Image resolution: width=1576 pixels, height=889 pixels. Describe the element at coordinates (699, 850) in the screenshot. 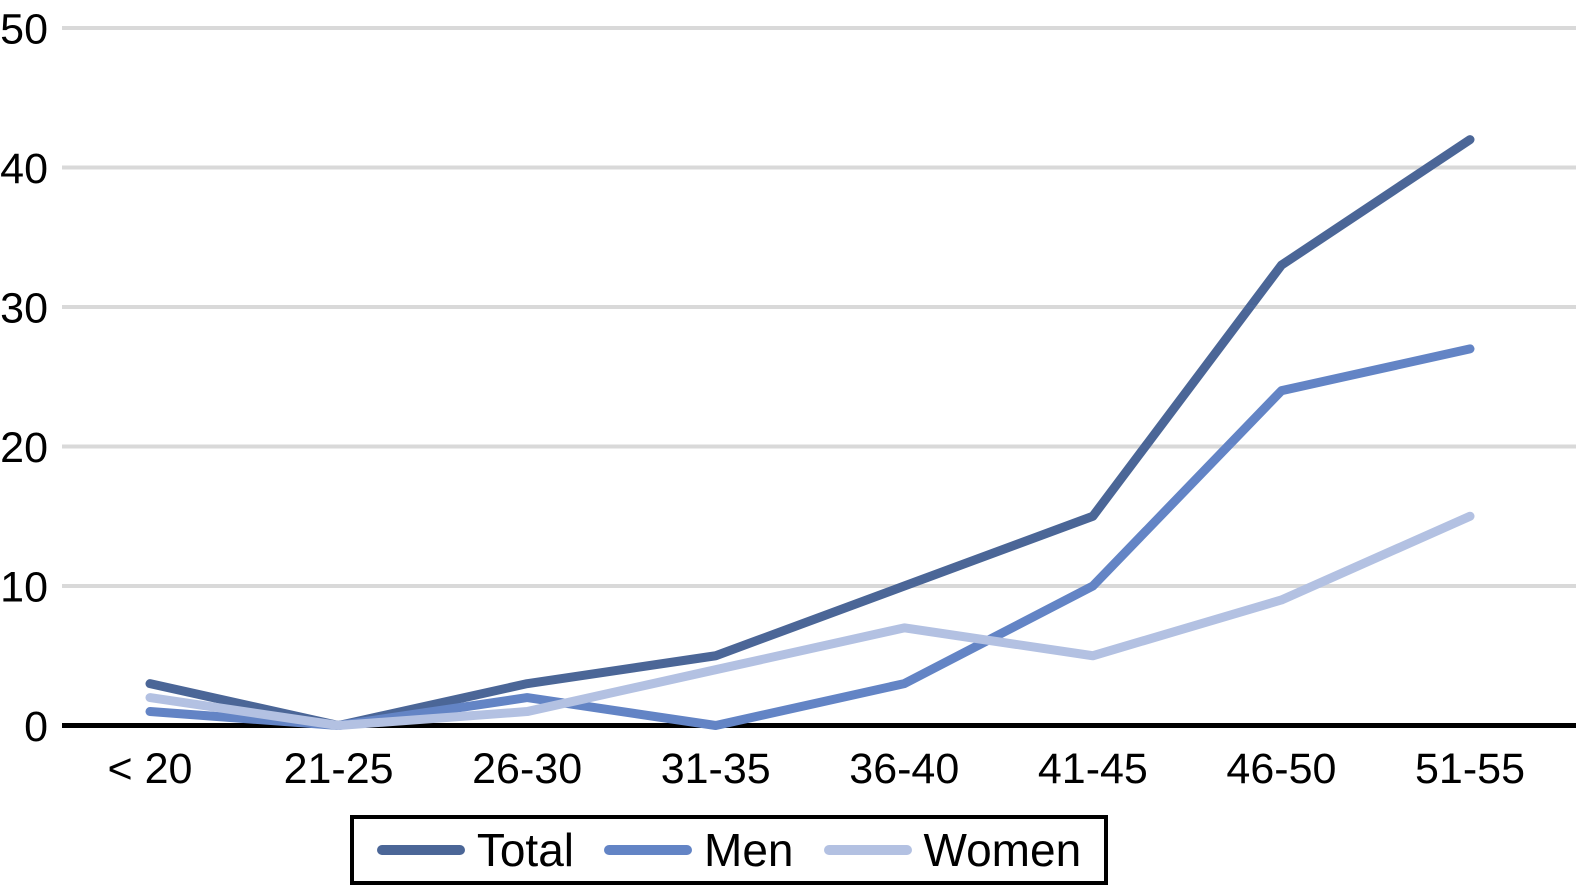

I see `legend-item-men: Men` at that location.